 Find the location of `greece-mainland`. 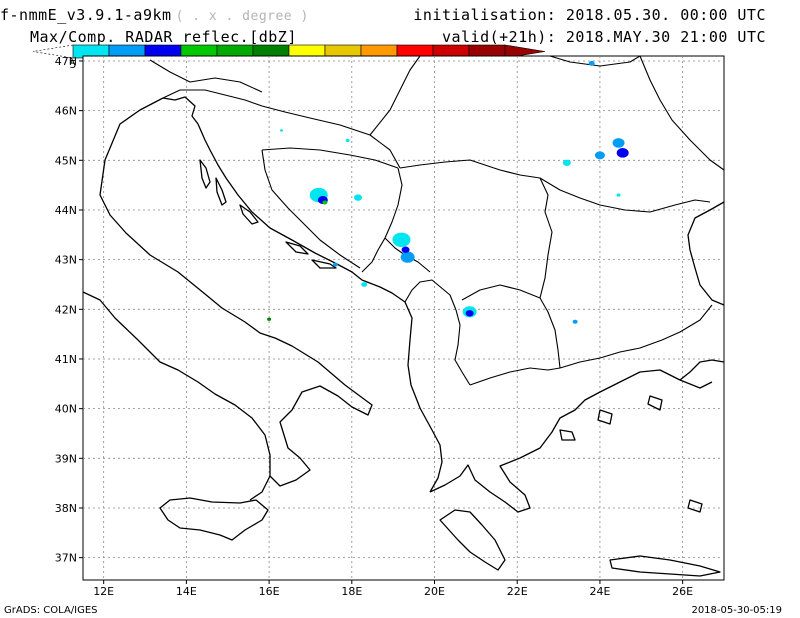

greece-mainland is located at coordinates (571, 441).